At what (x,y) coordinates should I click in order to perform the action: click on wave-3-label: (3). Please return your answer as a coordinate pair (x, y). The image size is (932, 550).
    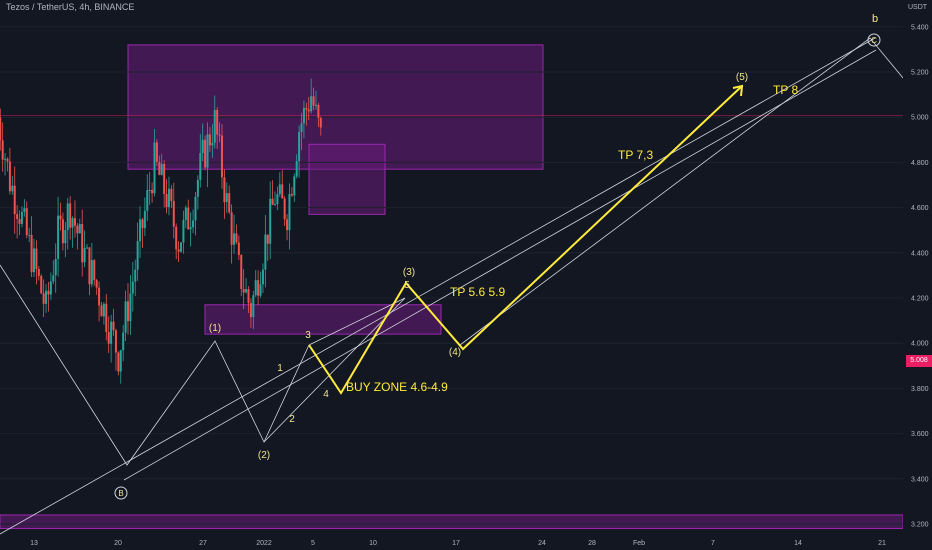
    Looking at the image, I should click on (409, 272).